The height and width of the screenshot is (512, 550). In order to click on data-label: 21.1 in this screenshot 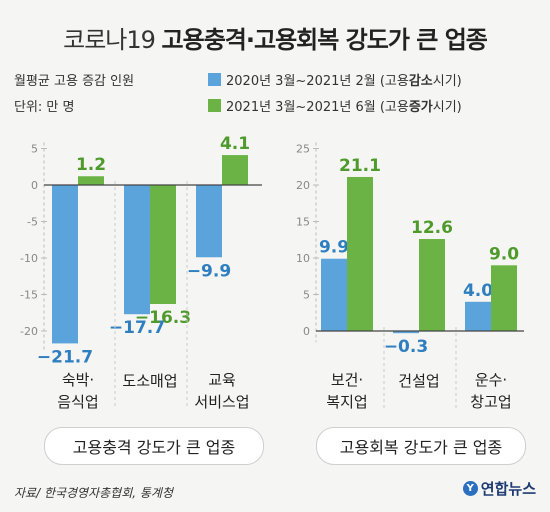, I will do `click(360, 166)`.